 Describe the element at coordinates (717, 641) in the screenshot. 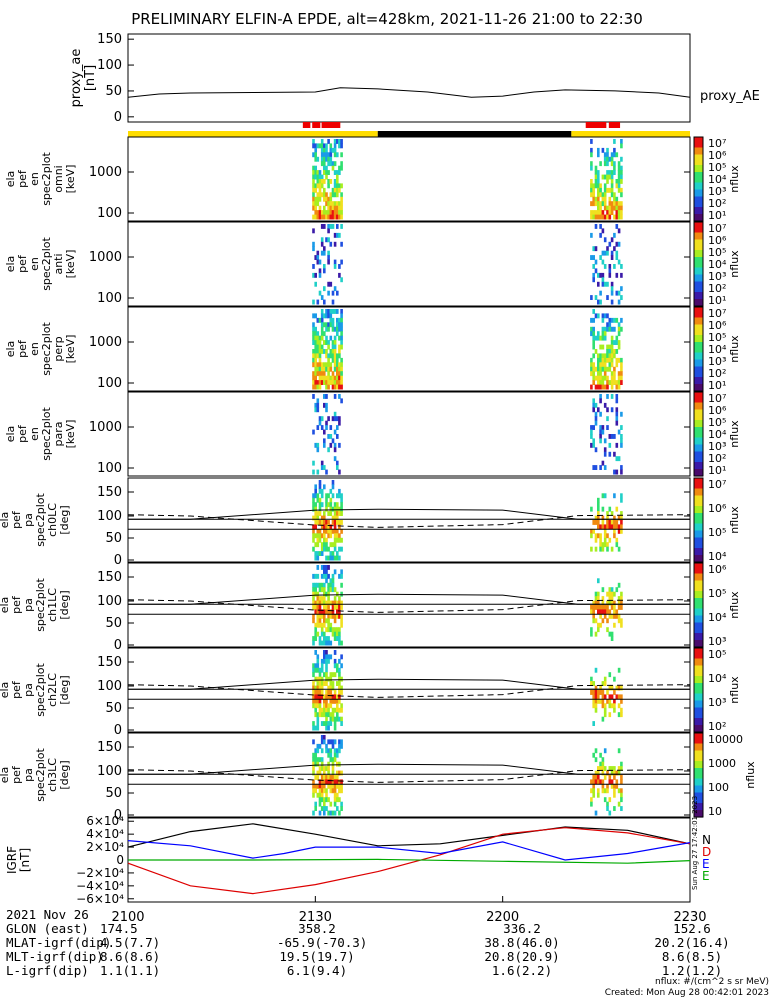

I see `colorbar-tick-label: 10³` at that location.